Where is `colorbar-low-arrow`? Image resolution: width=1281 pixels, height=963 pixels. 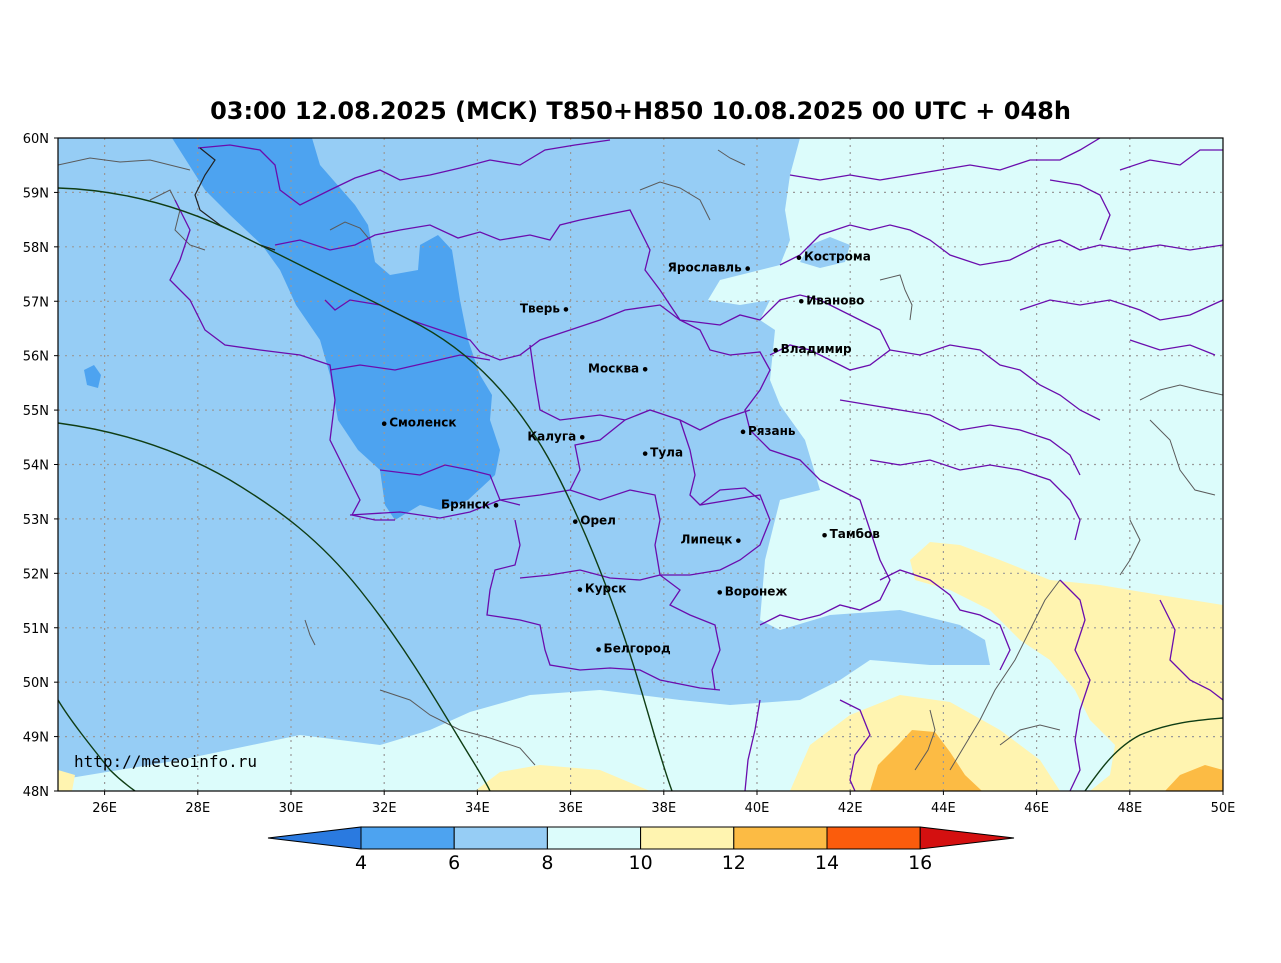 colorbar-low-arrow is located at coordinates (314, 838).